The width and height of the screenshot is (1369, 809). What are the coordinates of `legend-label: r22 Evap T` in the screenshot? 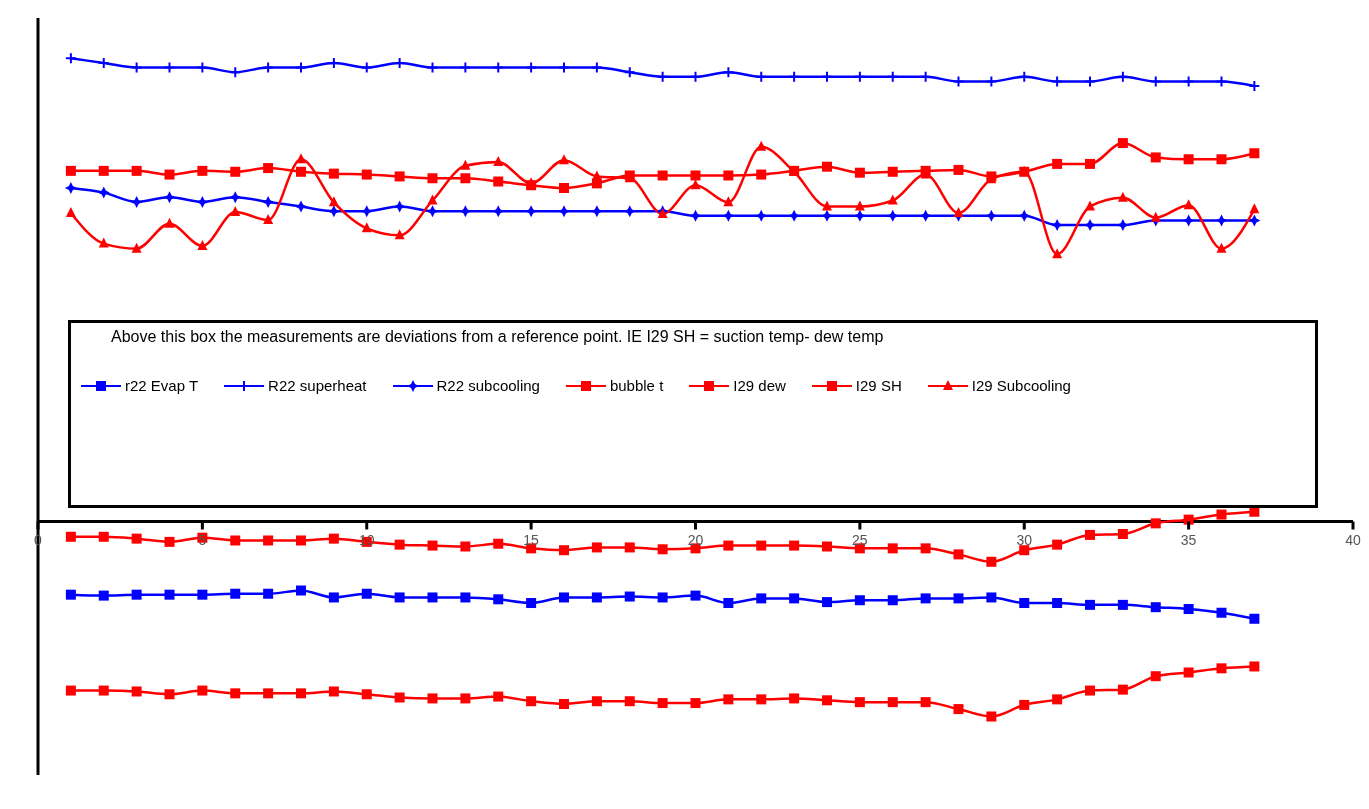 It's located at (162, 385).